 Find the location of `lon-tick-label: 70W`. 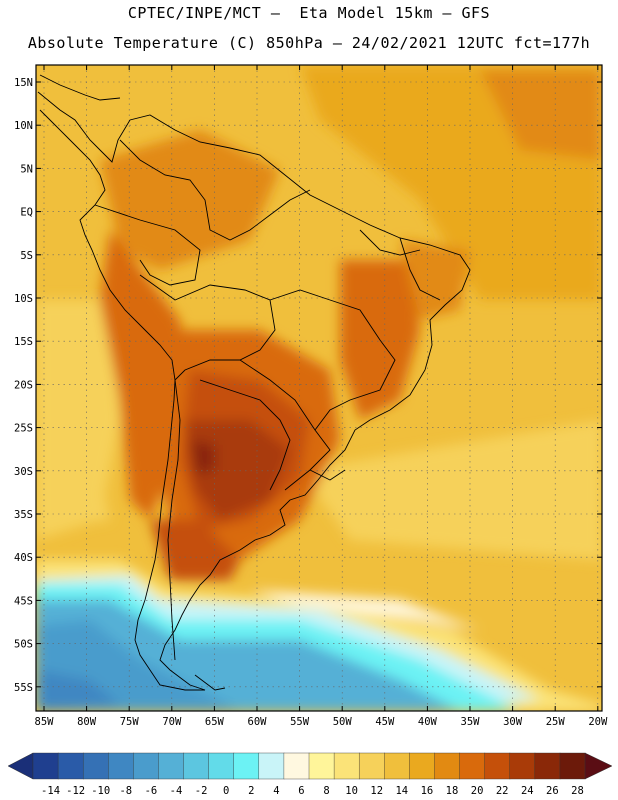

lon-tick-label: 70W is located at coordinates (172, 722).